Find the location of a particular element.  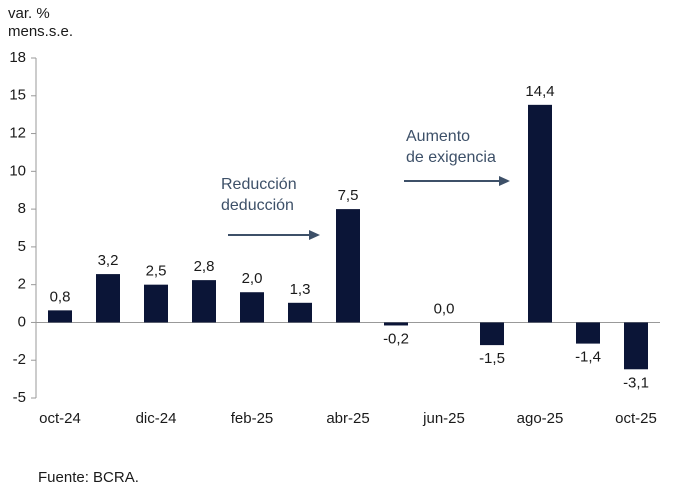

y-tick-label: 18 is located at coordinates (17, 57).